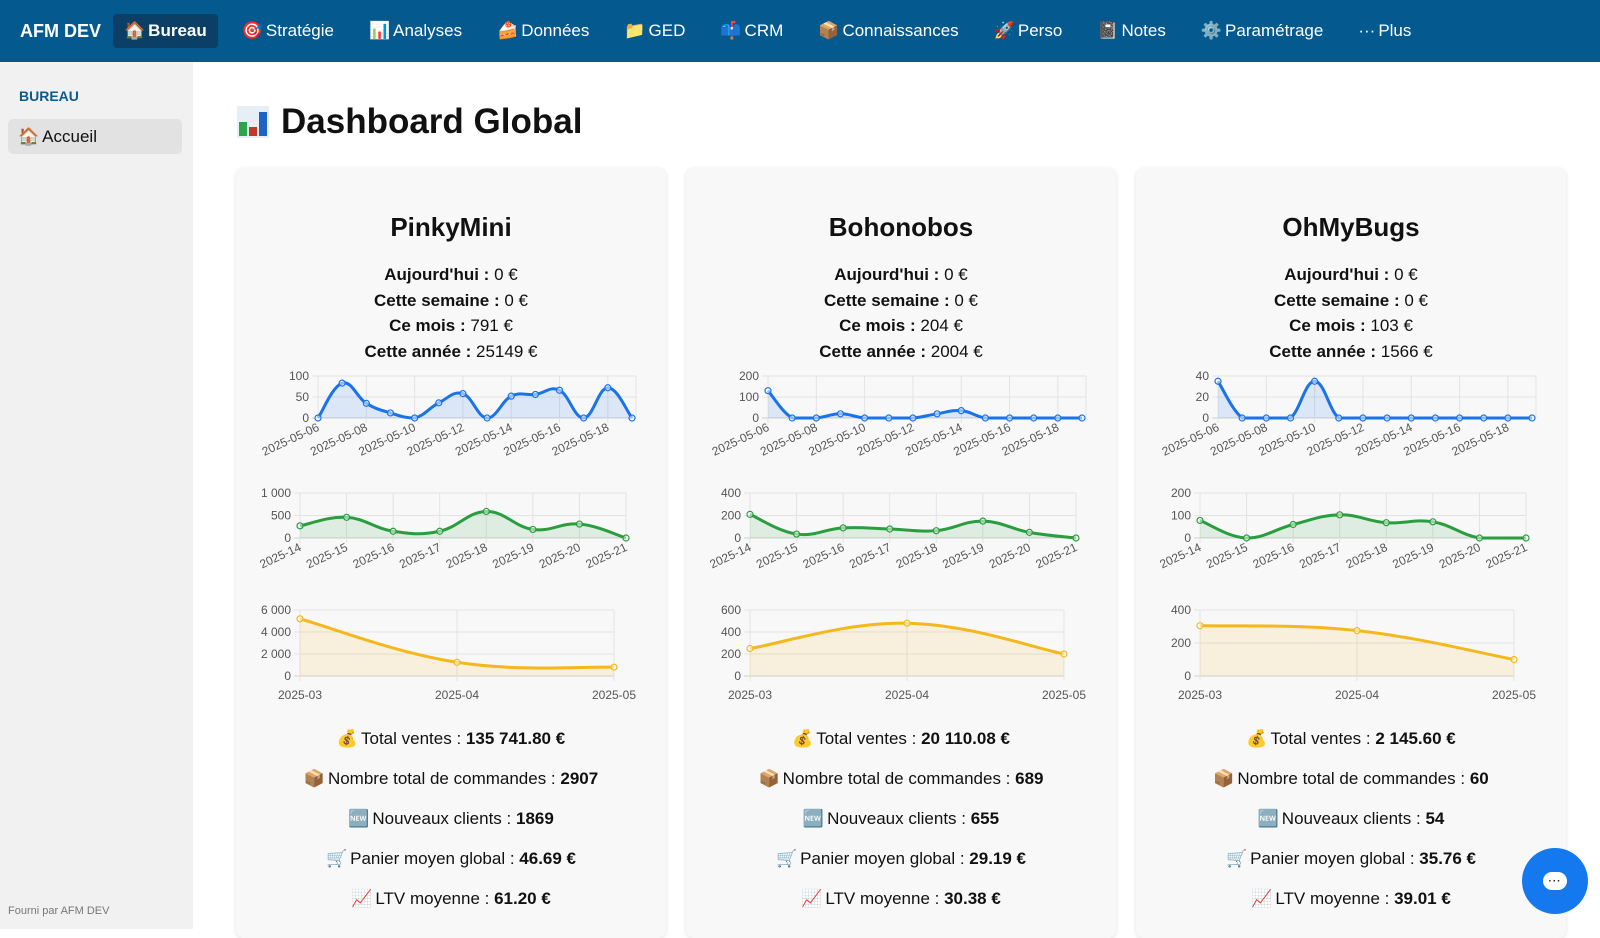 The height and width of the screenshot is (938, 1600). What do you see at coordinates (1320, 738) in the screenshot?
I see `stat-label: Total ventes :` at bounding box center [1320, 738].